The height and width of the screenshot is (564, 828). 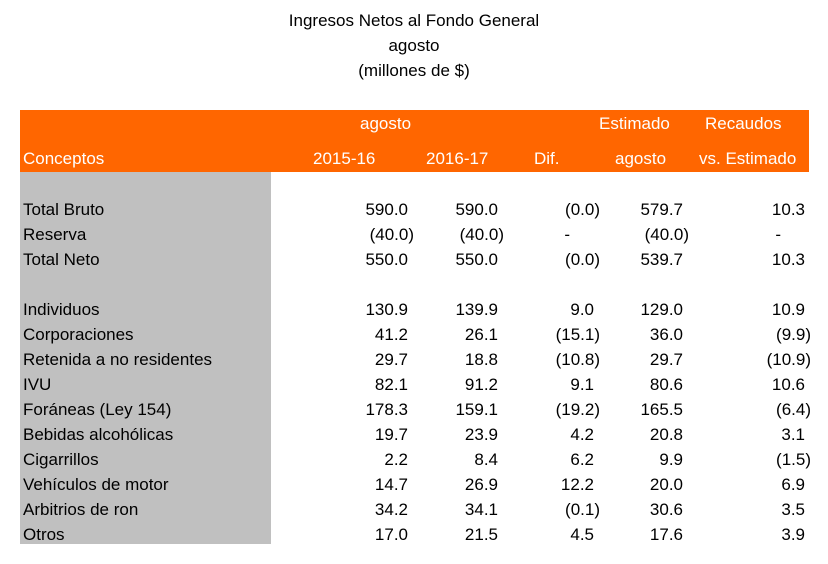 I want to click on concepto-cell: Otros, so click(x=44, y=534).